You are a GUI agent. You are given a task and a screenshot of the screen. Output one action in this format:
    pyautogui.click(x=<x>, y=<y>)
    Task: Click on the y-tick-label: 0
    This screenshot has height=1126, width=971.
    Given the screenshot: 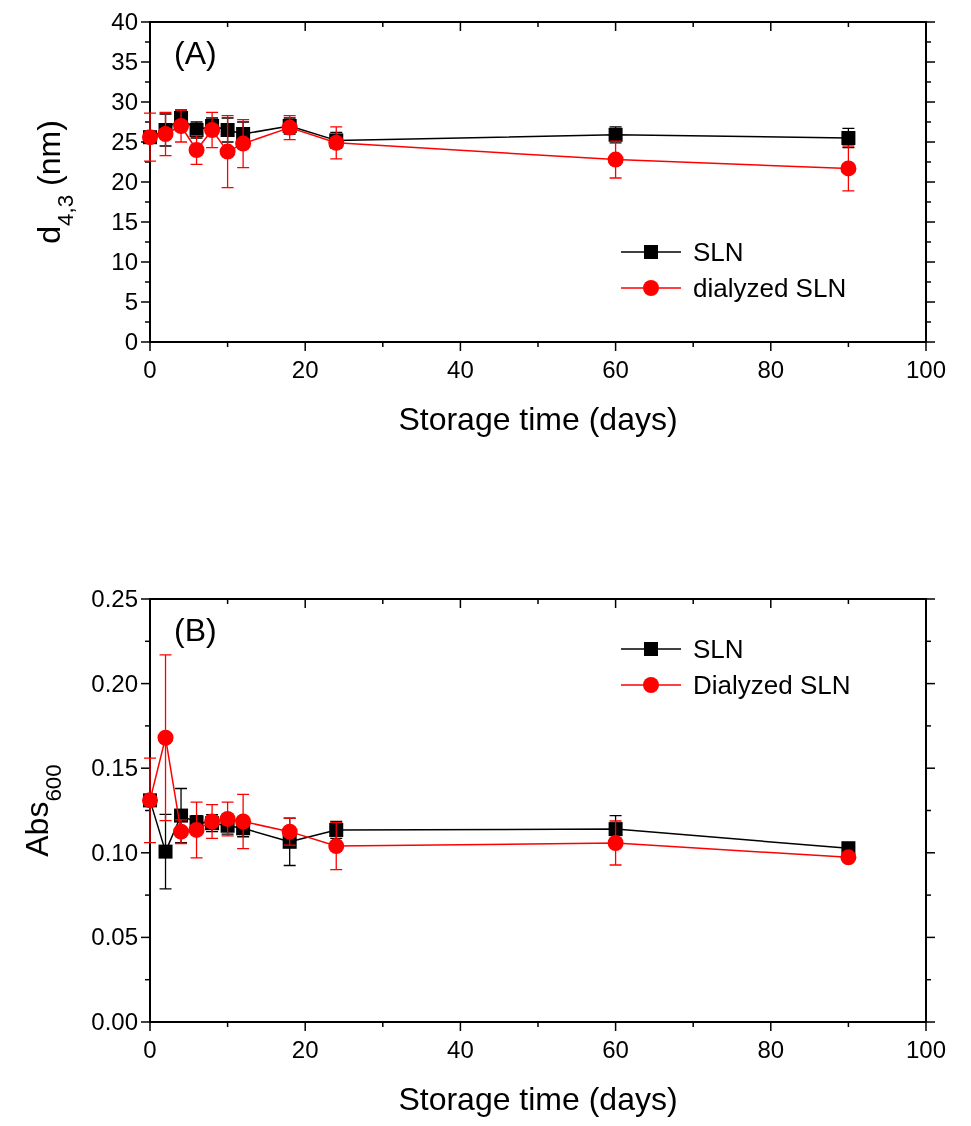 What is the action you would take?
    pyautogui.click(x=131, y=341)
    